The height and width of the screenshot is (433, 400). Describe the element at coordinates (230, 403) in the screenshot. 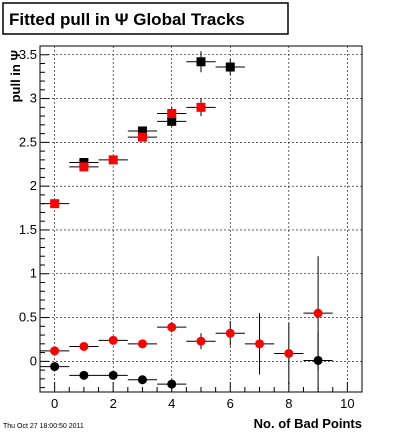

I see `x-tick-label: 6` at that location.